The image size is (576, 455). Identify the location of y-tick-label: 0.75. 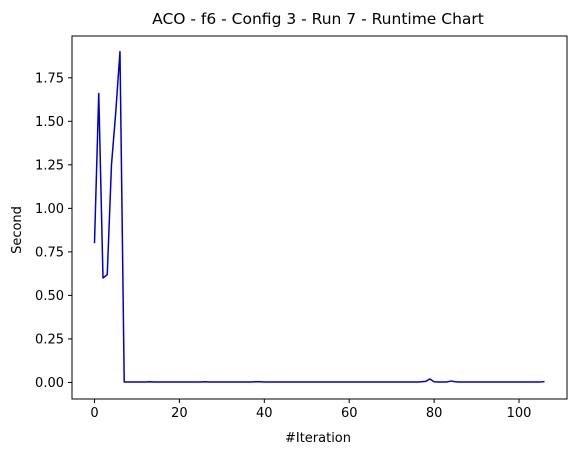
(49, 252).